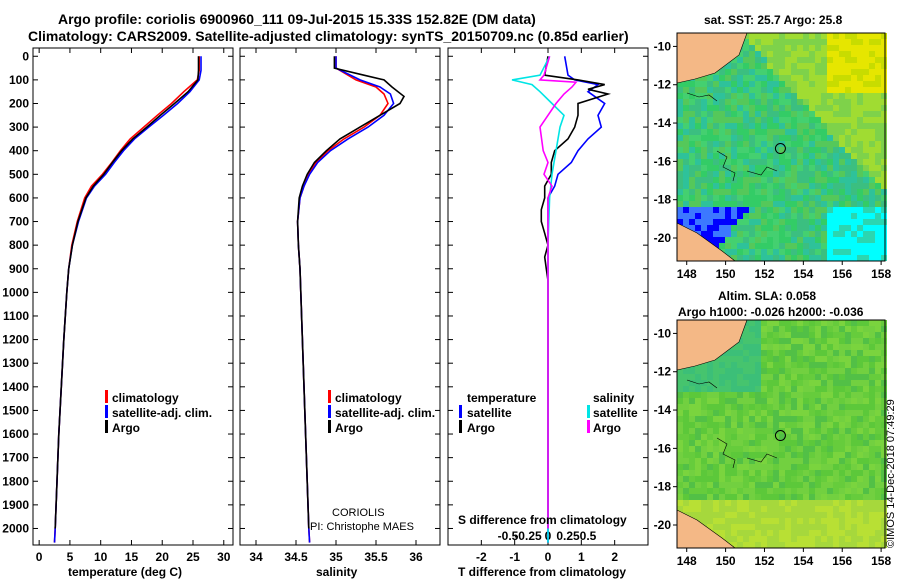 This screenshot has width=900, height=580. I want to click on x-tick-label: 30, so click(224, 557).